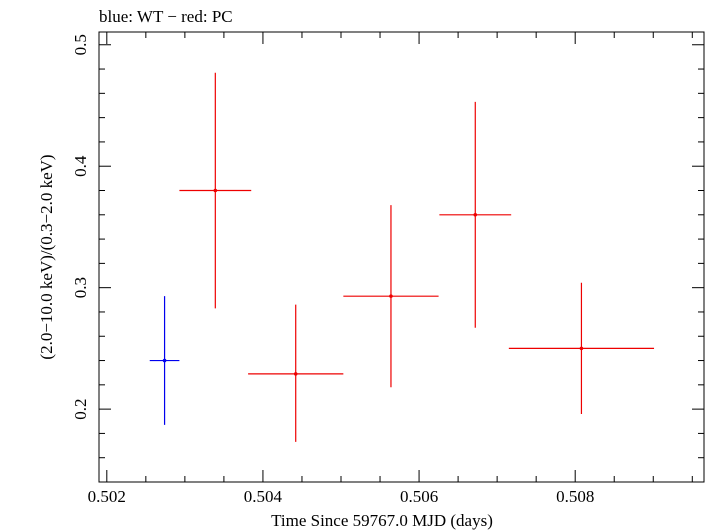  I want to click on y-tick-label: 0.4, so click(80, 166).